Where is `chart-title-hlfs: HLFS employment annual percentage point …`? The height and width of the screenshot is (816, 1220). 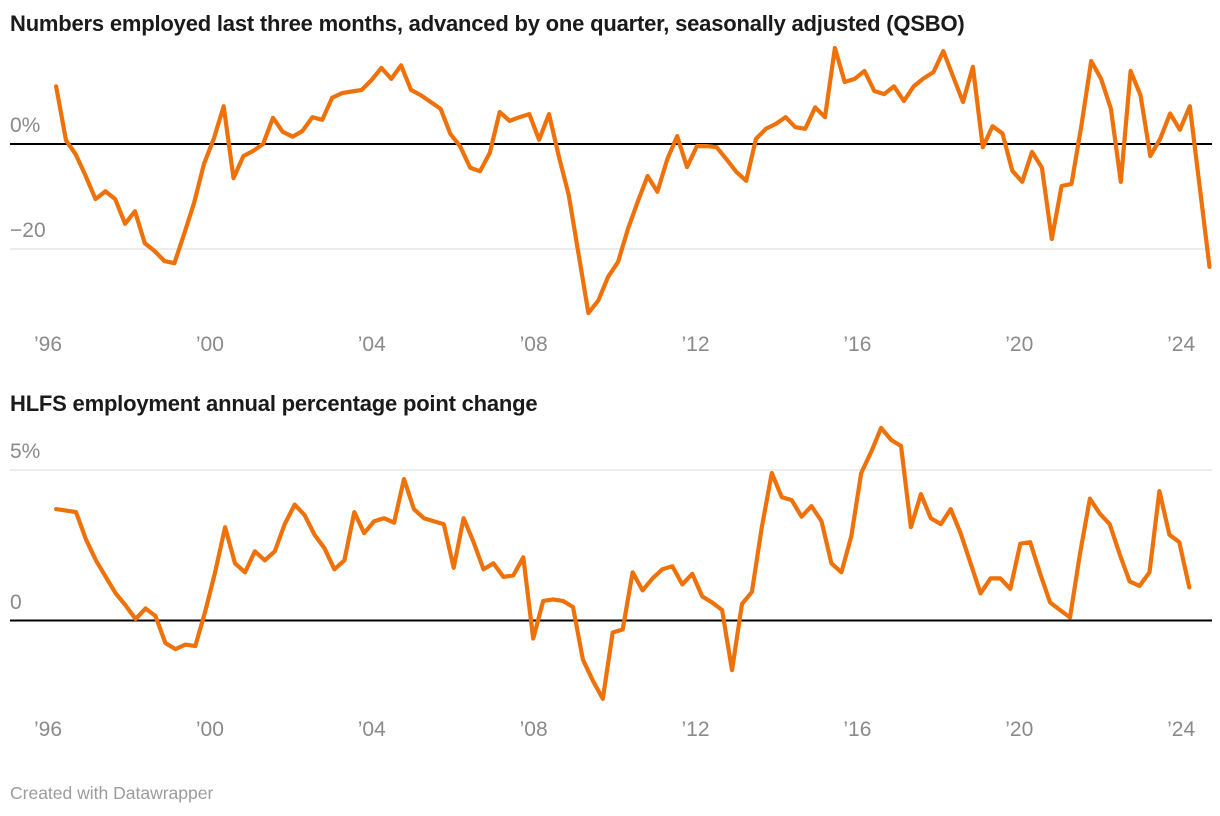 chart-title-hlfs: HLFS employment annual percentage point … is located at coordinates (274, 403).